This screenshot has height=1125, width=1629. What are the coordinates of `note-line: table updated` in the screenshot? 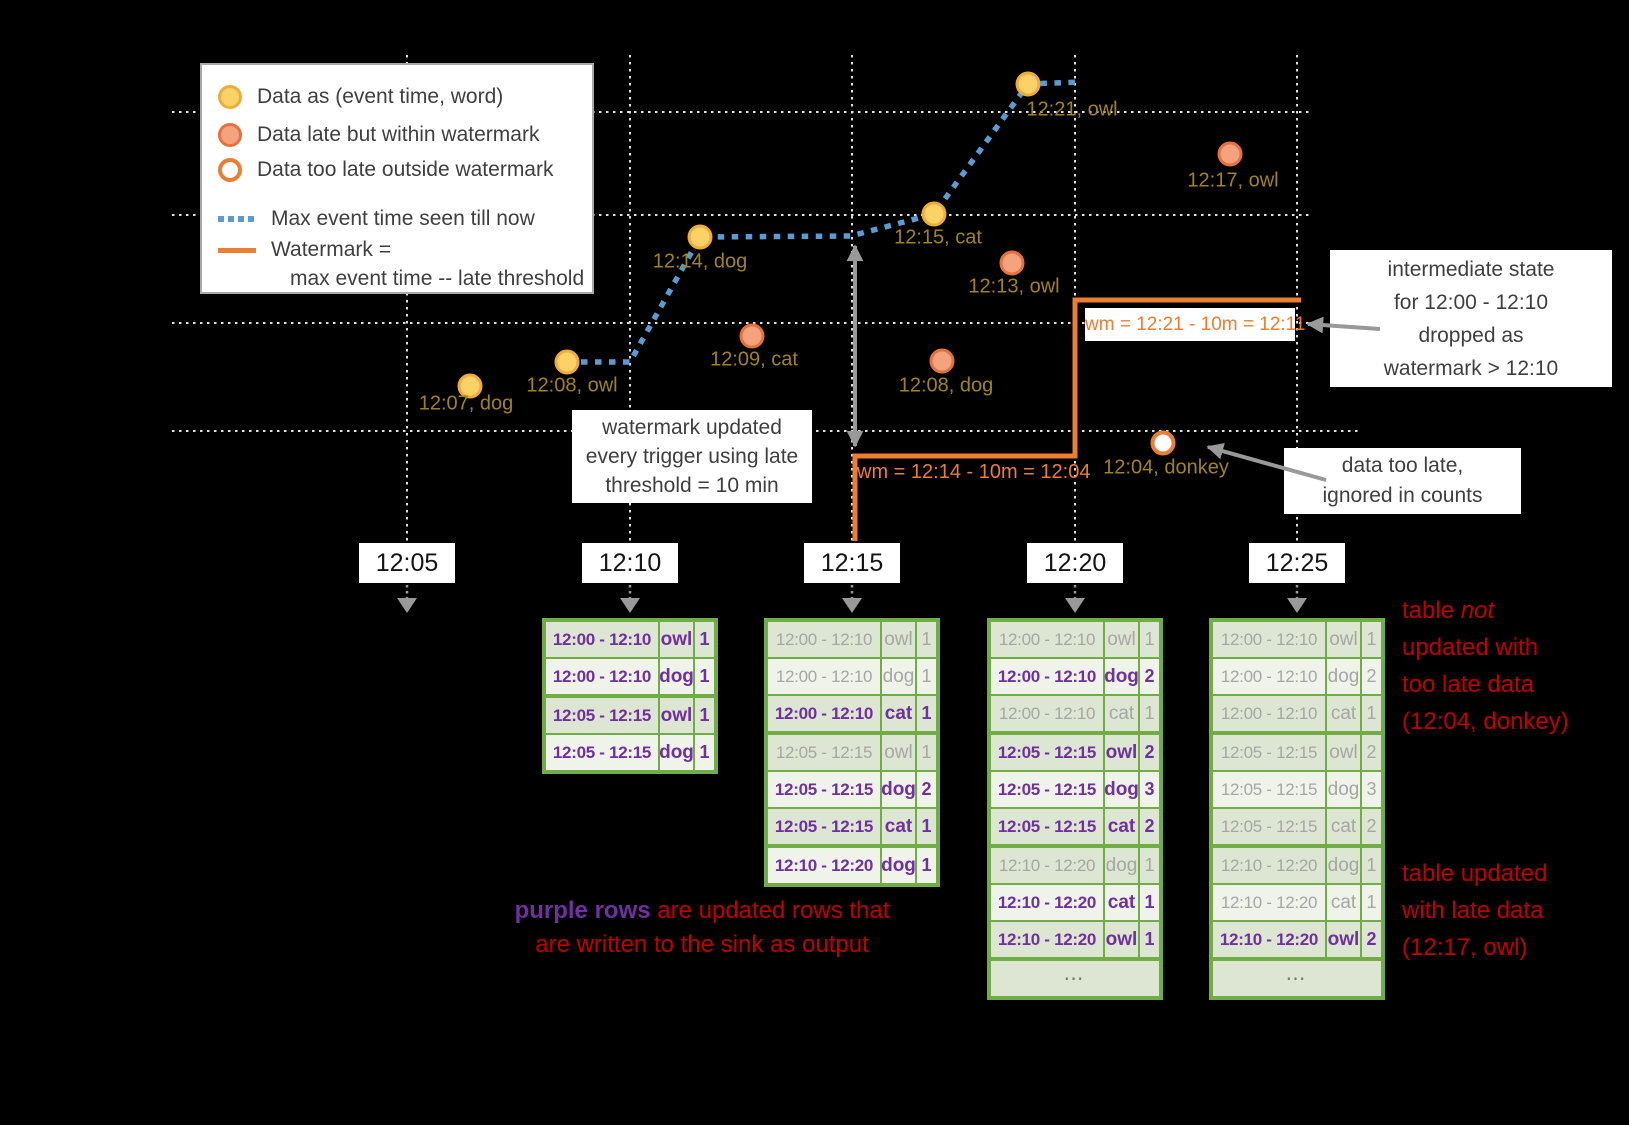 It's located at (1475, 873).